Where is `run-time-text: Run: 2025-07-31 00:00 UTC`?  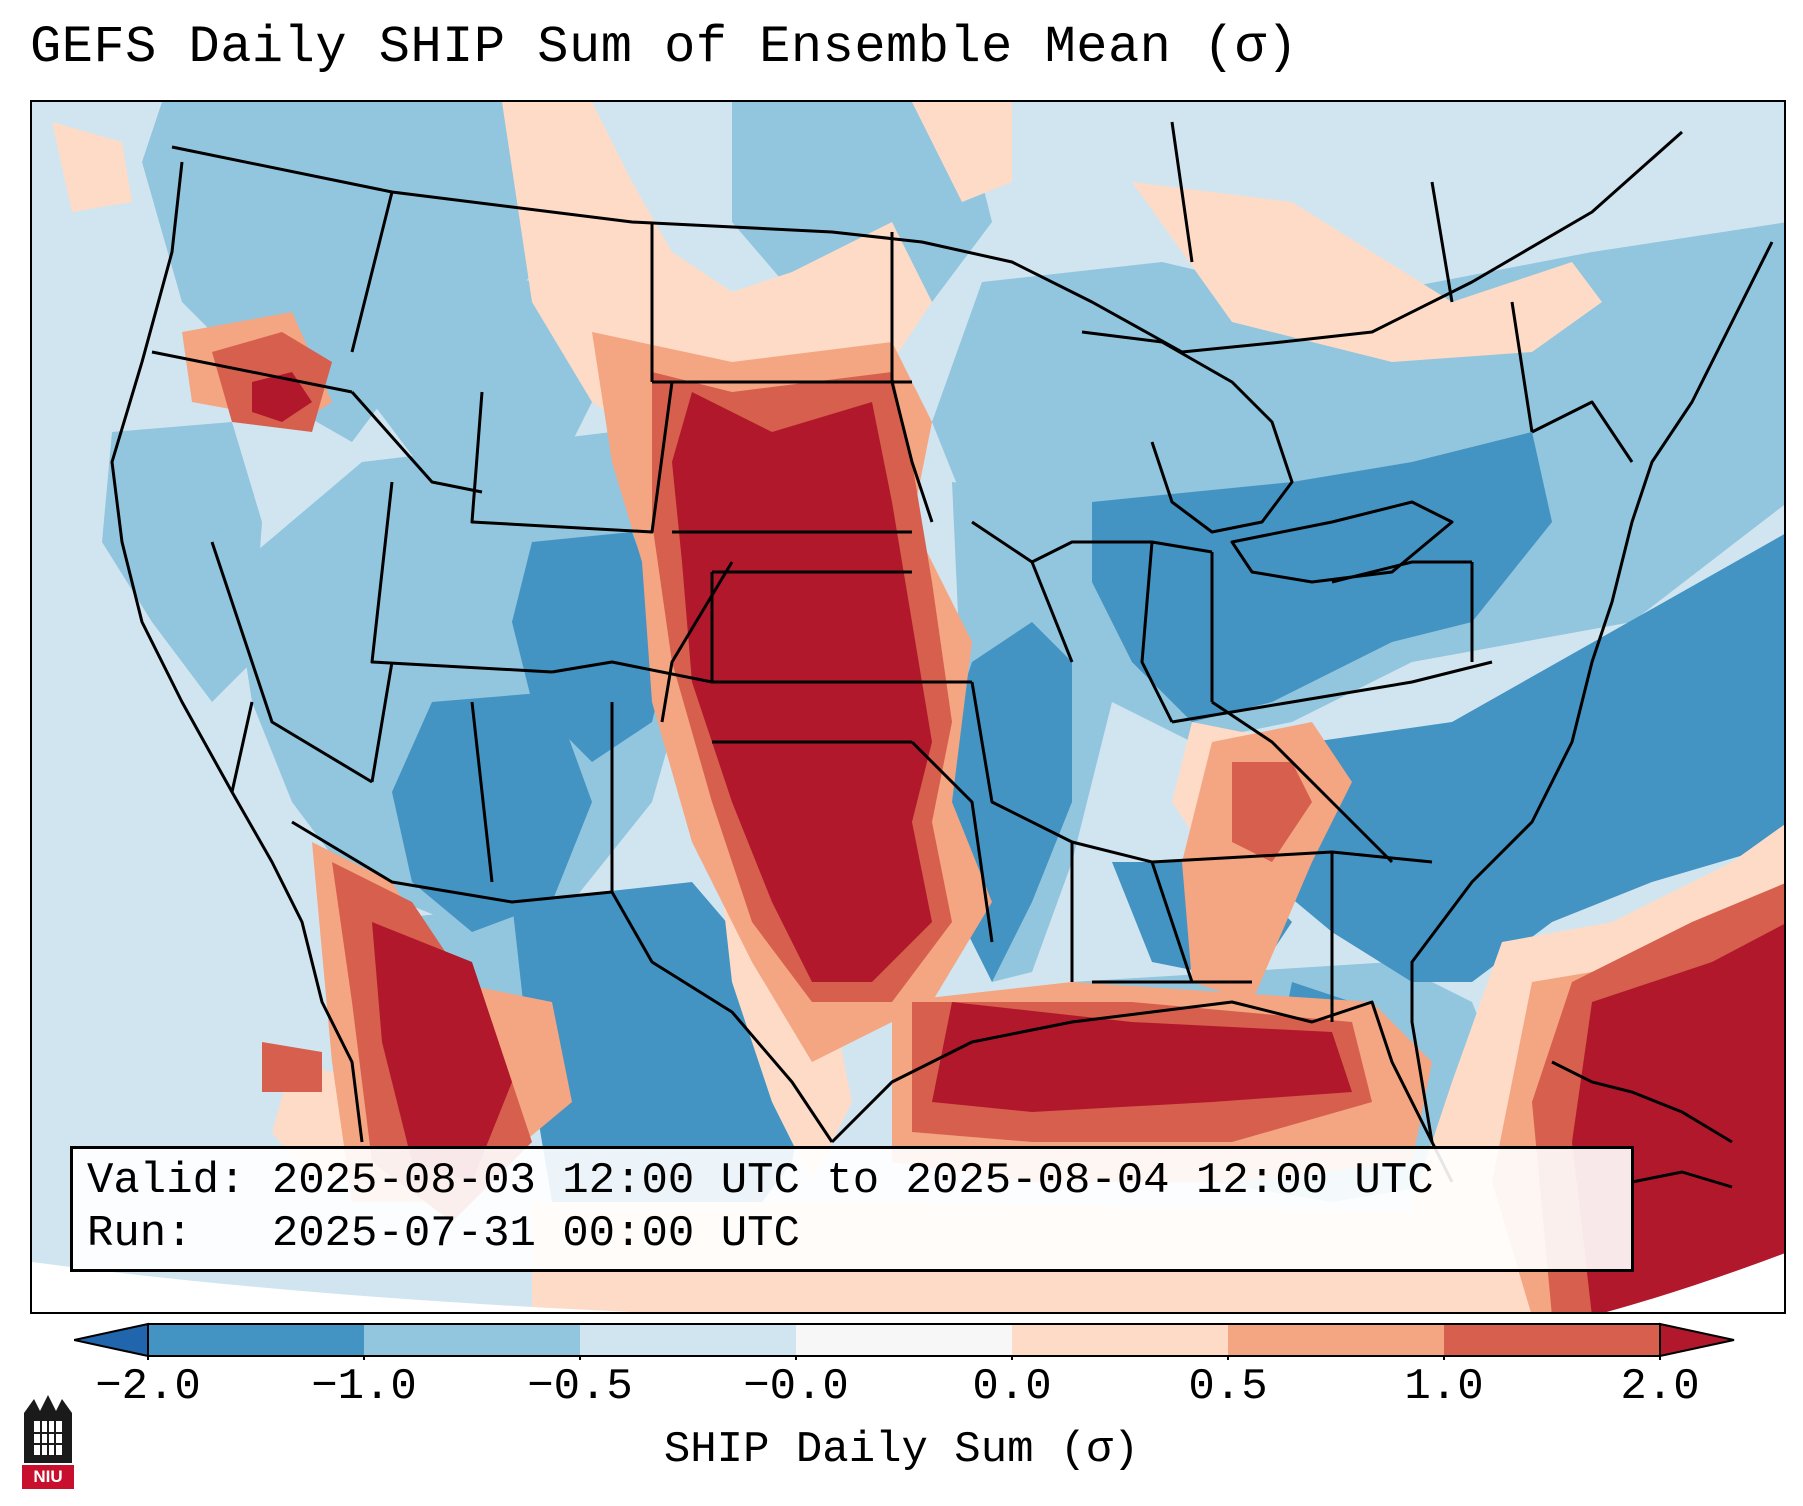 run-time-text: Run: 2025-07-31 00:00 UTC is located at coordinates (443, 1234).